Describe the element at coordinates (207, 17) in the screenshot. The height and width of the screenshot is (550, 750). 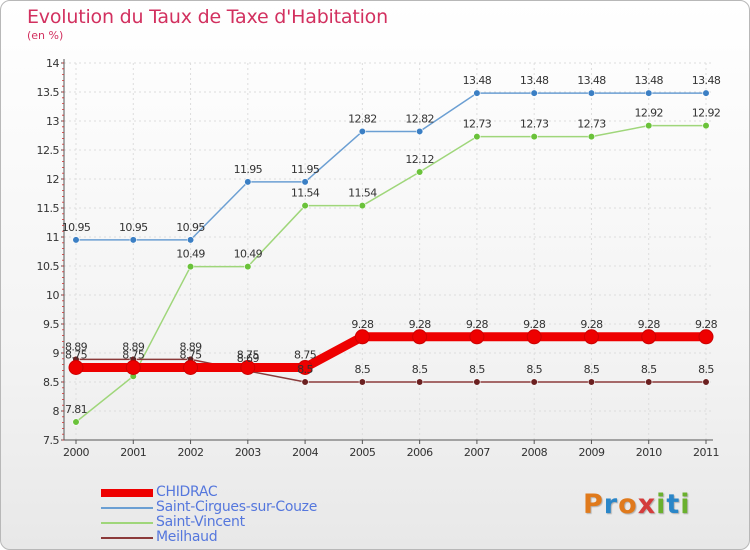
I see `chart-title: Evolution du Taux de Taxe d'Habitation` at that location.